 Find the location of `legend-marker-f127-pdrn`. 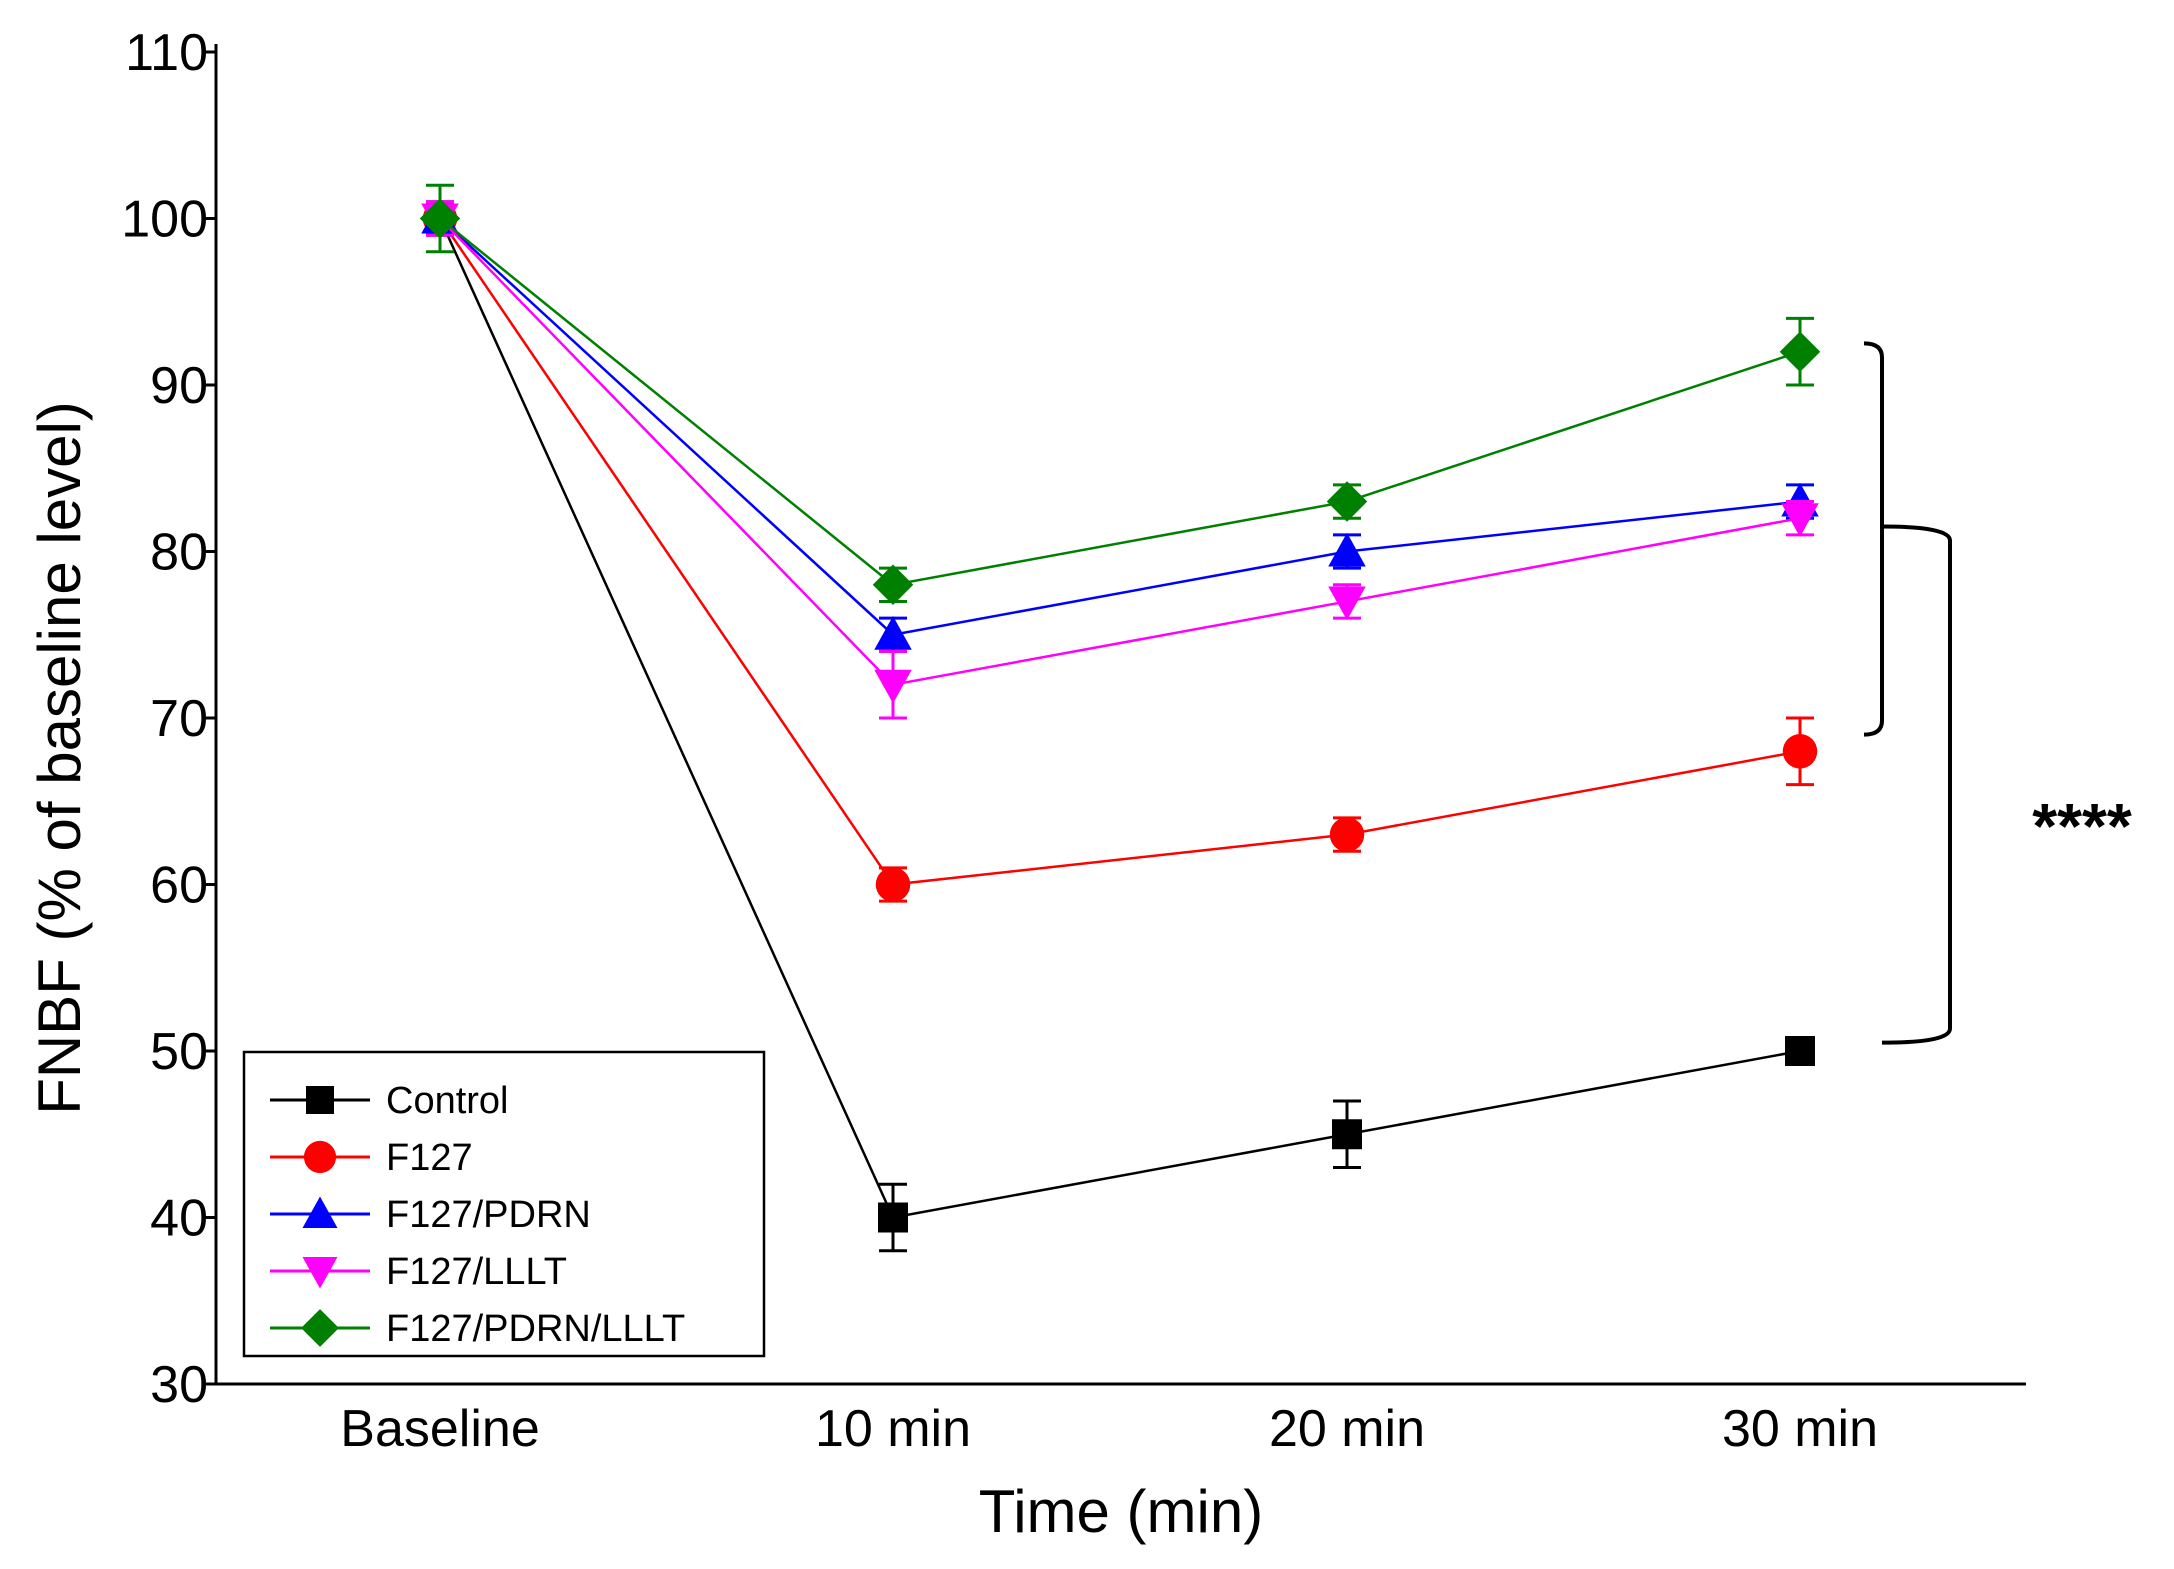

legend-marker-f127-pdrn is located at coordinates (320, 1212).